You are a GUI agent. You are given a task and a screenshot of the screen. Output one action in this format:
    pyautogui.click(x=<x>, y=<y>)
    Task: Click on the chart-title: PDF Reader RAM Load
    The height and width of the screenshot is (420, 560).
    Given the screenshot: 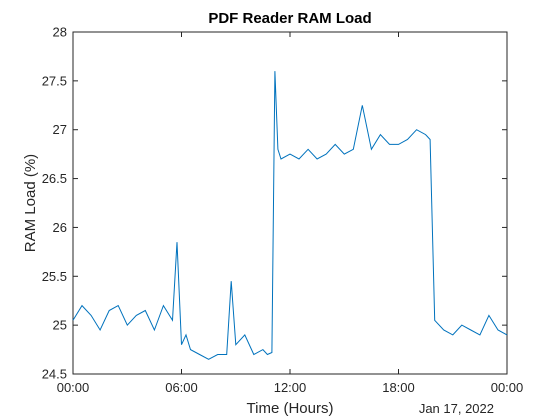 What is the action you would take?
    pyautogui.click(x=289, y=18)
    